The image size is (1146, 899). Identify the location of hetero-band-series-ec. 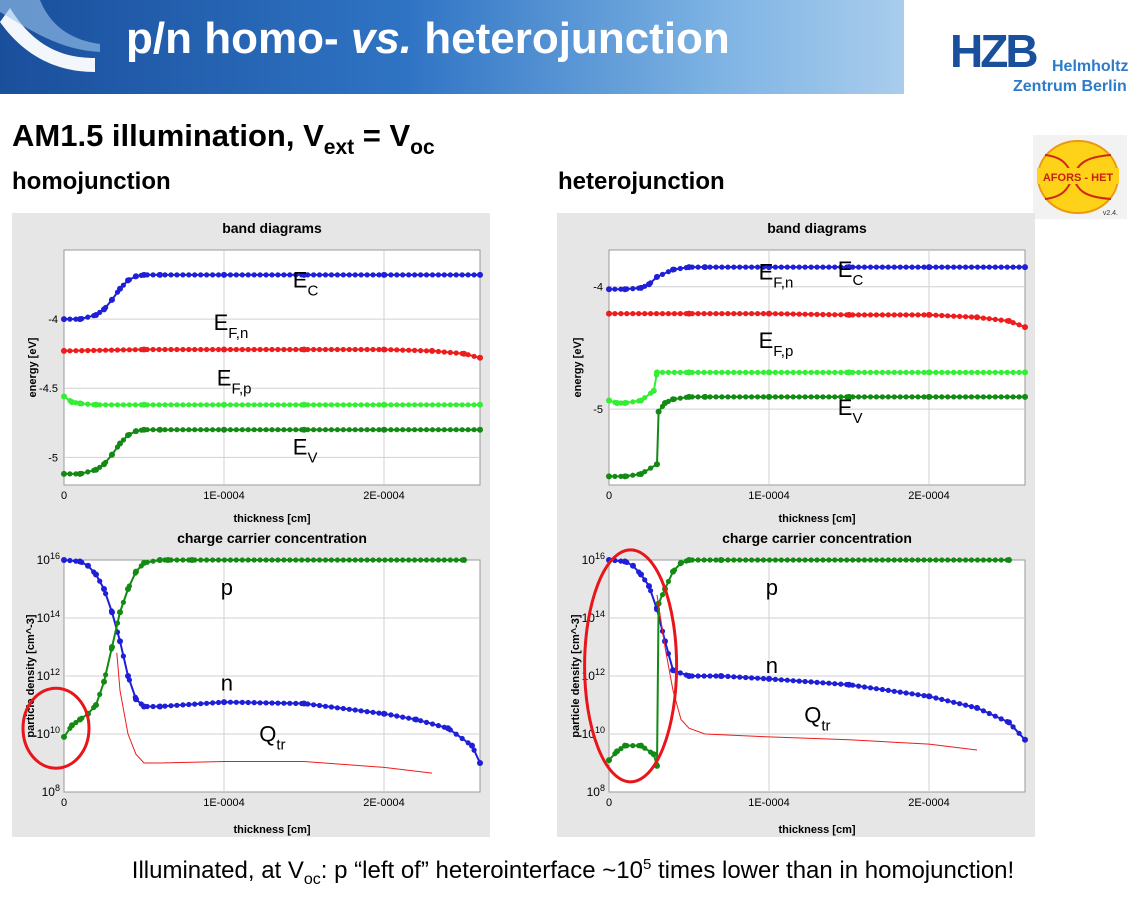
(817, 278).